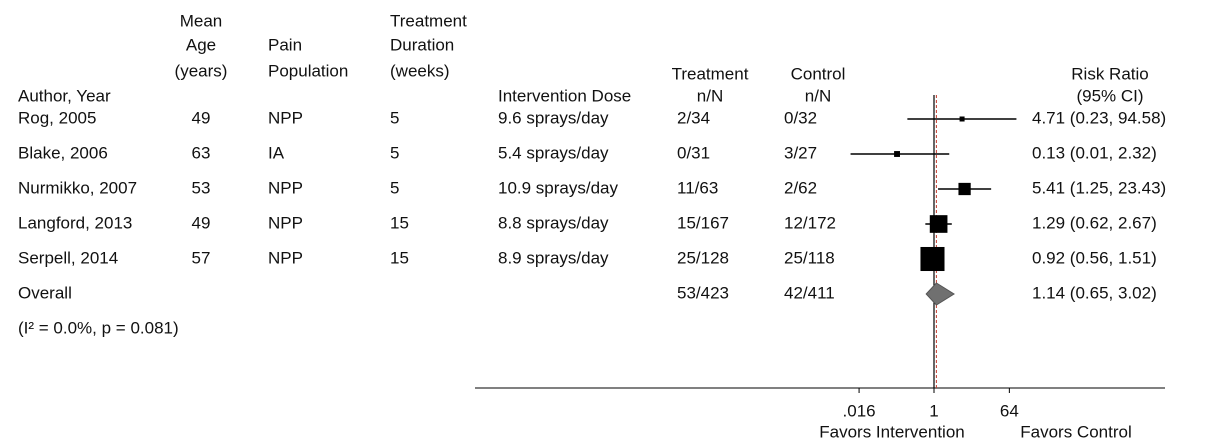  I want to click on cell-control: 25/118, so click(809, 257).